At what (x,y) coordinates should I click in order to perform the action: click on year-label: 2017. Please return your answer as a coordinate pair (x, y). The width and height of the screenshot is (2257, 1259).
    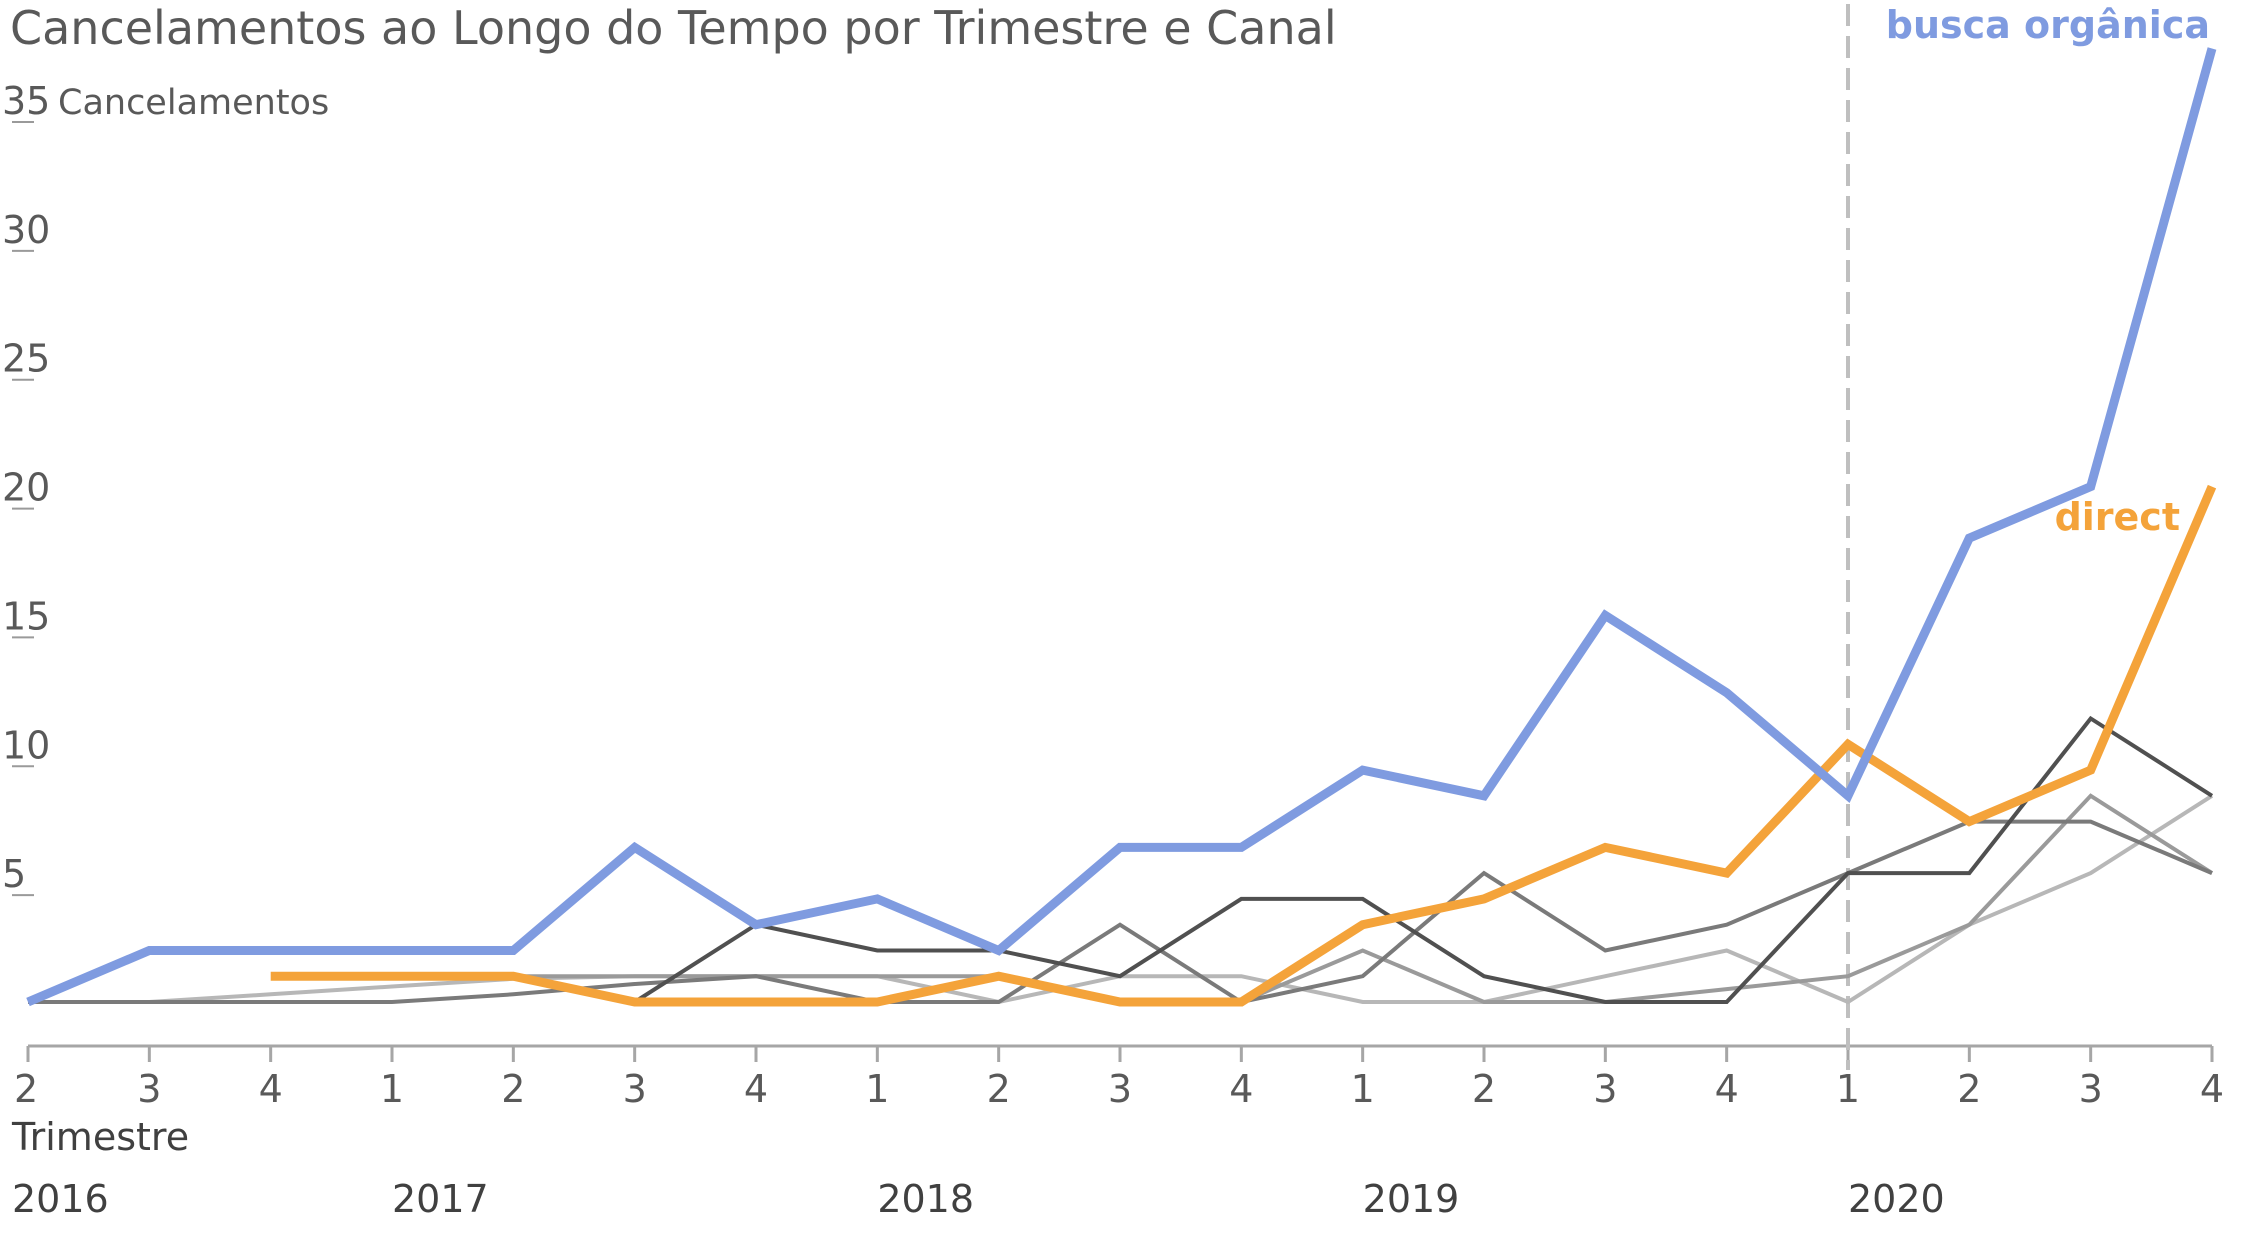
    Looking at the image, I should click on (440, 1199).